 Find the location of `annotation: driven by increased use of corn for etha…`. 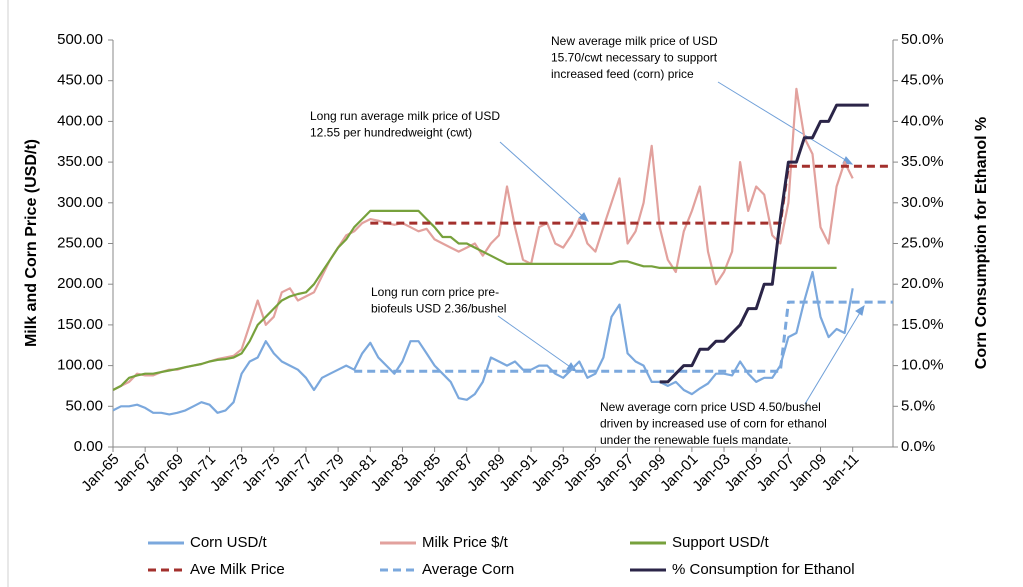

annotation: driven by increased use of corn for etha… is located at coordinates (713, 424).